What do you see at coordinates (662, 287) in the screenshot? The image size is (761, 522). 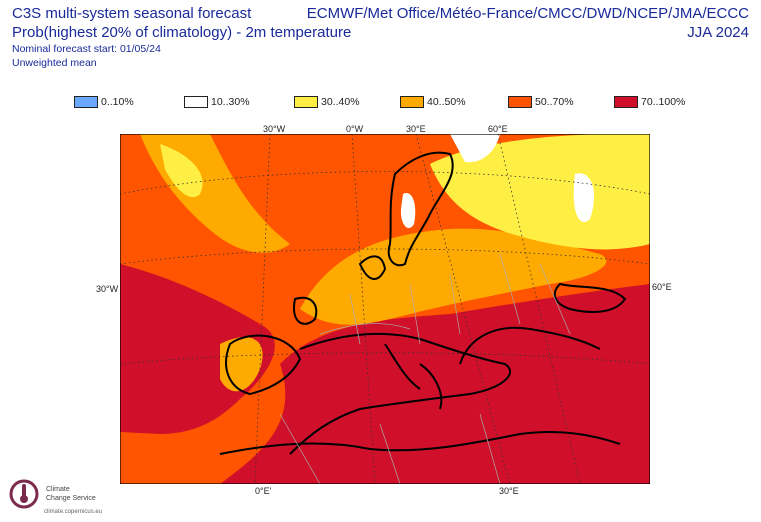 I see `tick-right-60e: 60°E` at bounding box center [662, 287].